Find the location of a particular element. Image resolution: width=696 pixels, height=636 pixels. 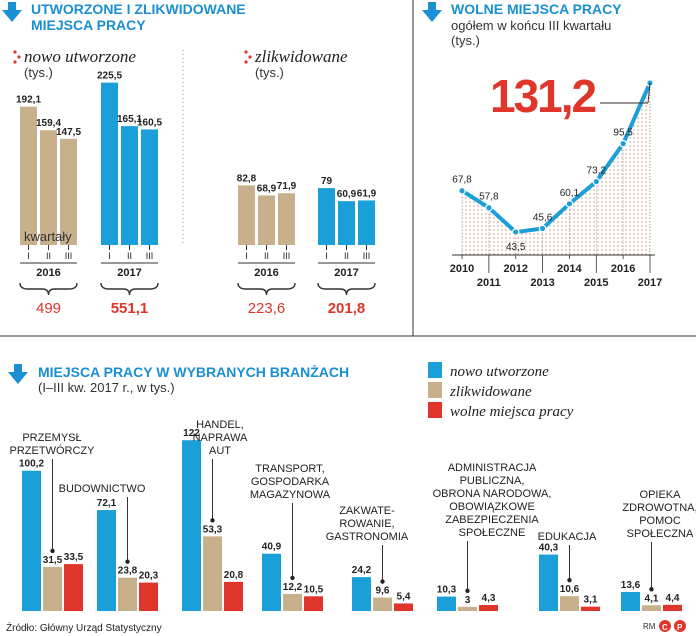

bar-value-label: 147,5 is located at coordinates (68, 132).